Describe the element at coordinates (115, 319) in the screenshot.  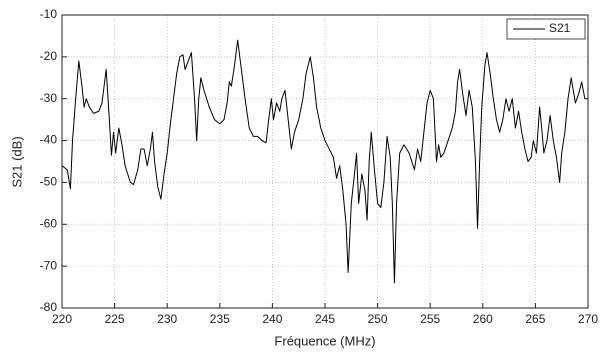
I see `x-tick-label: 225` at that location.